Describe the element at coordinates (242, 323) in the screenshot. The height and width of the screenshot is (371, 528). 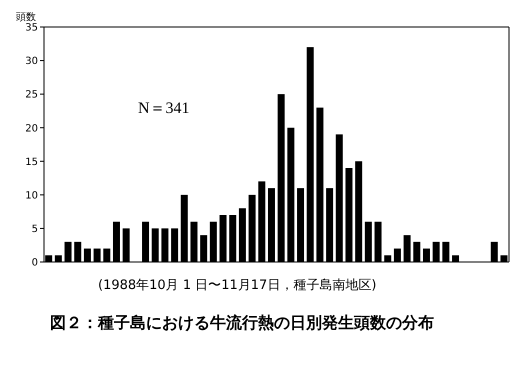
I see `text: 図２：種子島における牛流行熱の日別発生頭数の分布` at that location.